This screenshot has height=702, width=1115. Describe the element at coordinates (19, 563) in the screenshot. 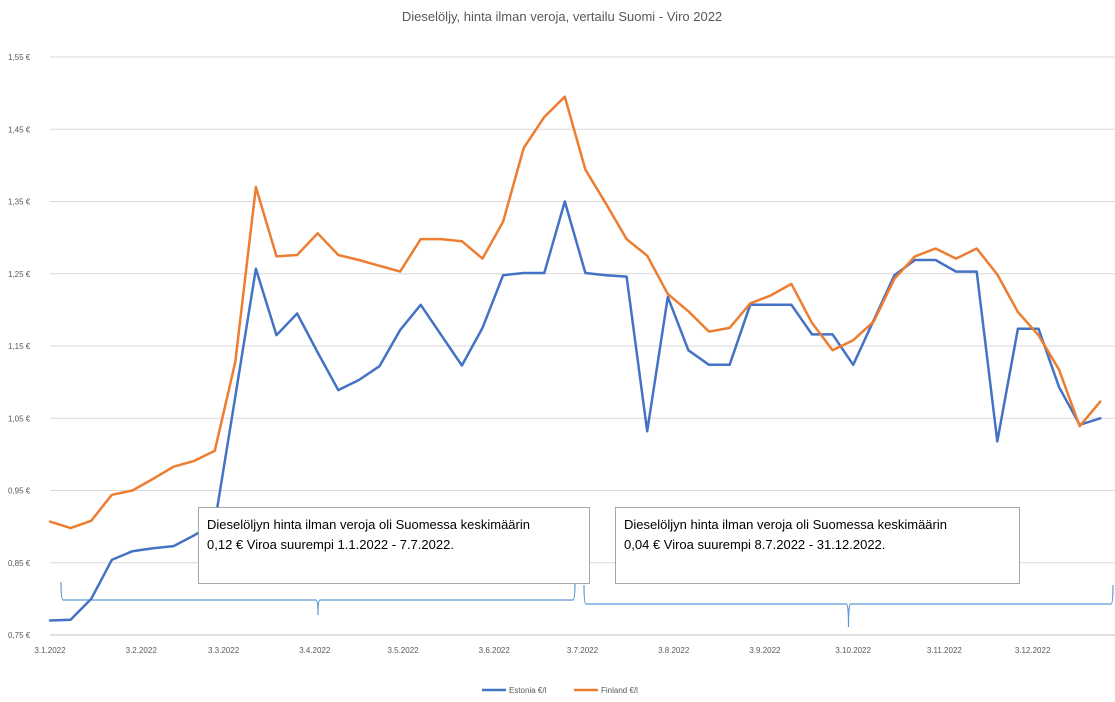

I see `y-tick-label: 0,85 €` at that location.